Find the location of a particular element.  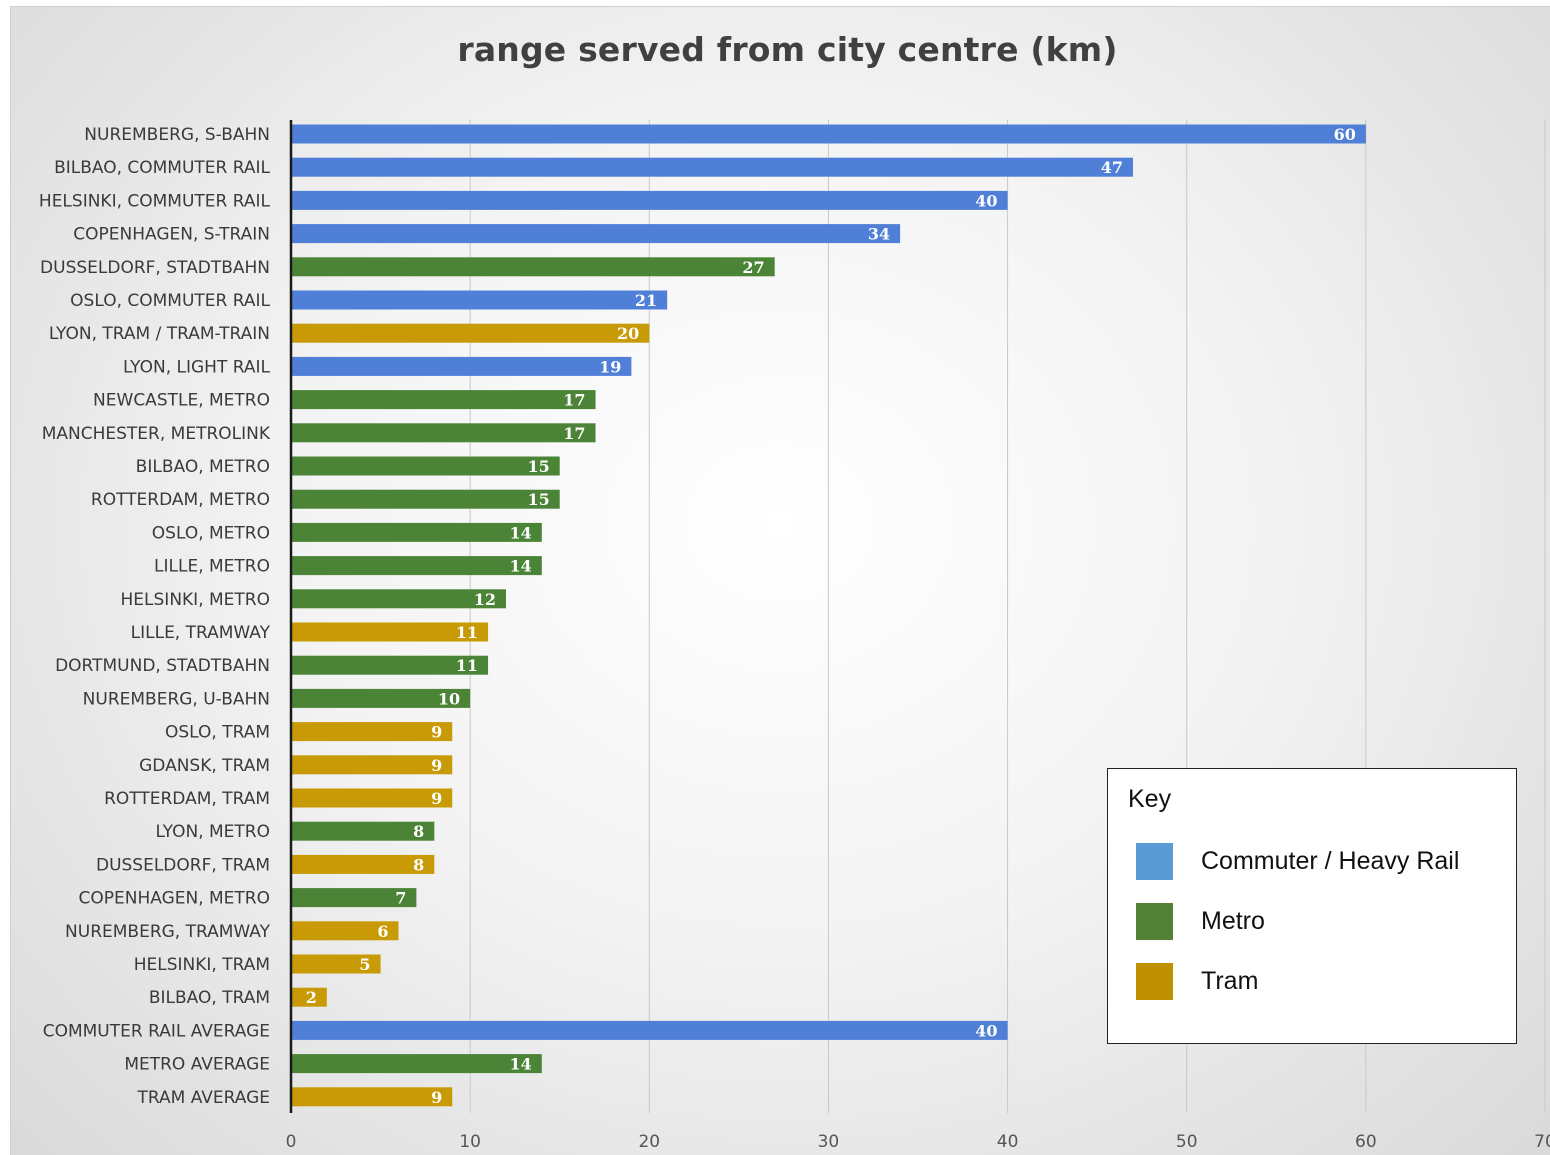

category-label: HELSINKI, METRO is located at coordinates (195, 600).